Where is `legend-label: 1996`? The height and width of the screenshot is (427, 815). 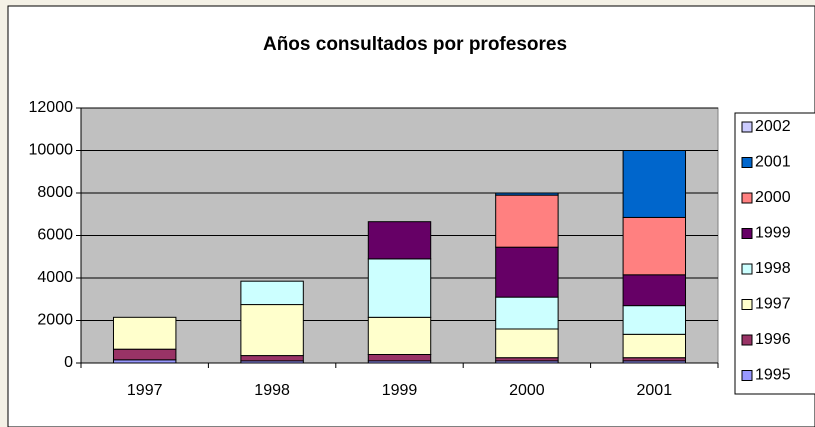
legend-label: 1996 is located at coordinates (773, 339).